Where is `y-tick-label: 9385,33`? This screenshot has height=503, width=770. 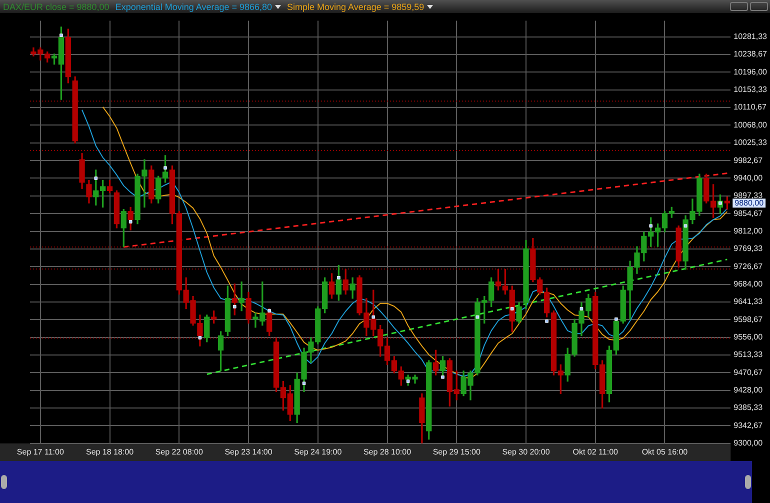
y-tick-label: 9385,33 is located at coordinates (749, 407).